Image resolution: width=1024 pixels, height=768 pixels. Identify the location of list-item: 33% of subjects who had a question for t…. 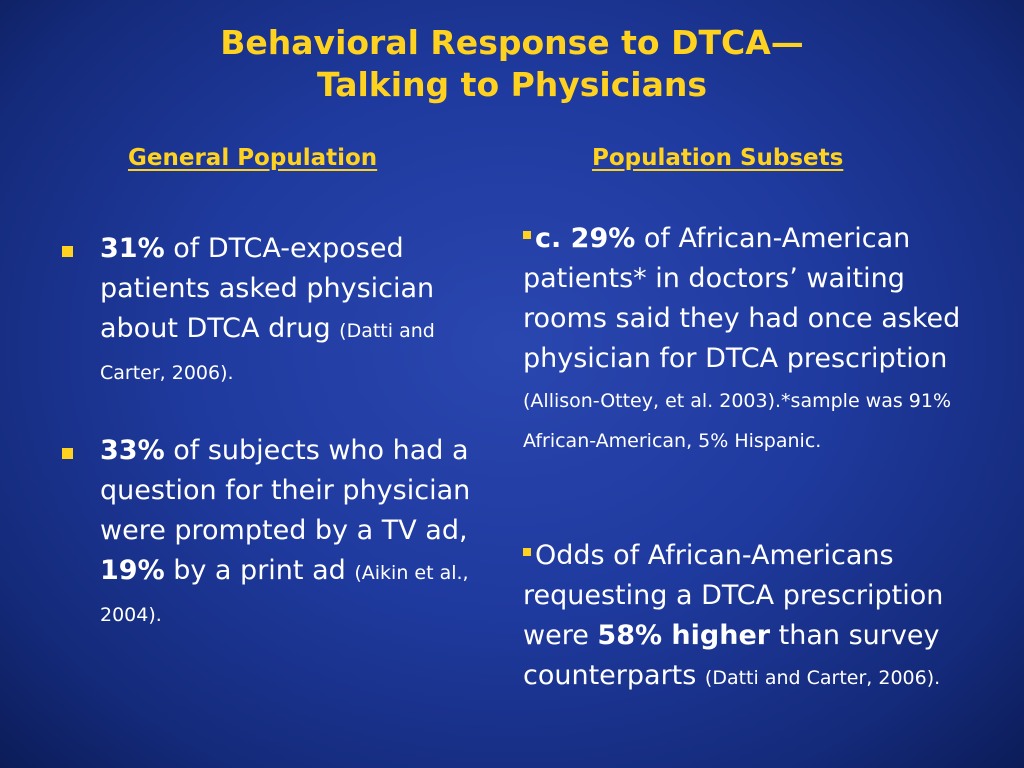
(282, 533).